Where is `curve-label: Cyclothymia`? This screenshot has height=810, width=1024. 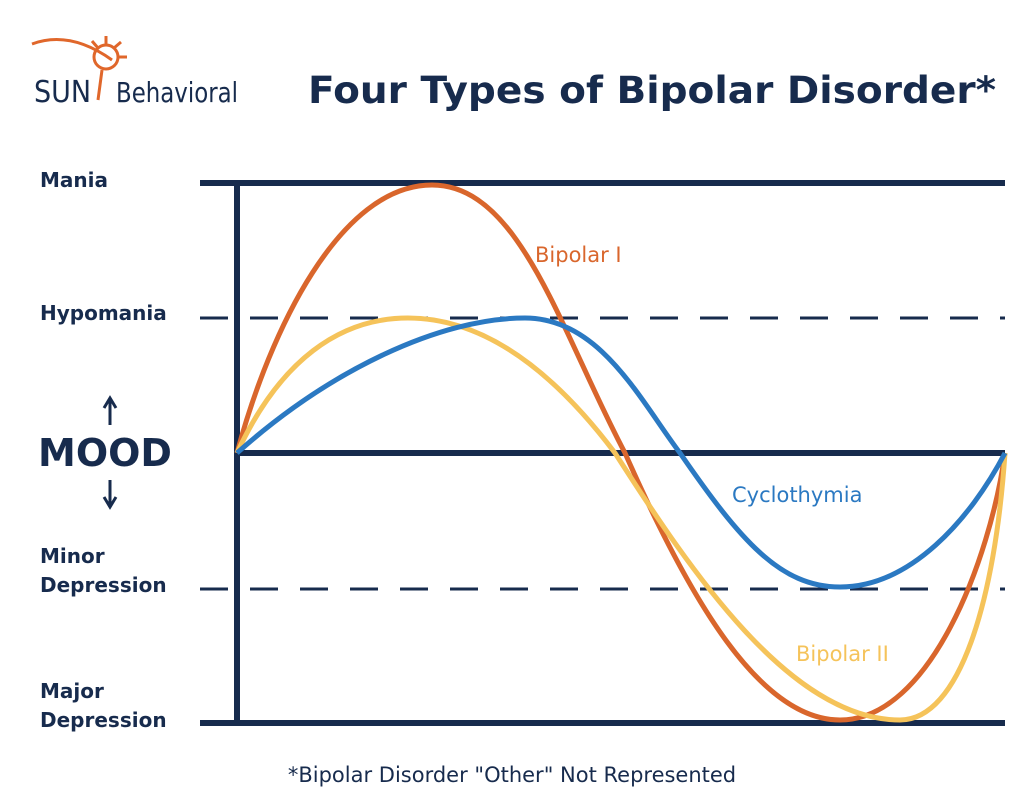
curve-label: Cyclothymia is located at coordinates (797, 495).